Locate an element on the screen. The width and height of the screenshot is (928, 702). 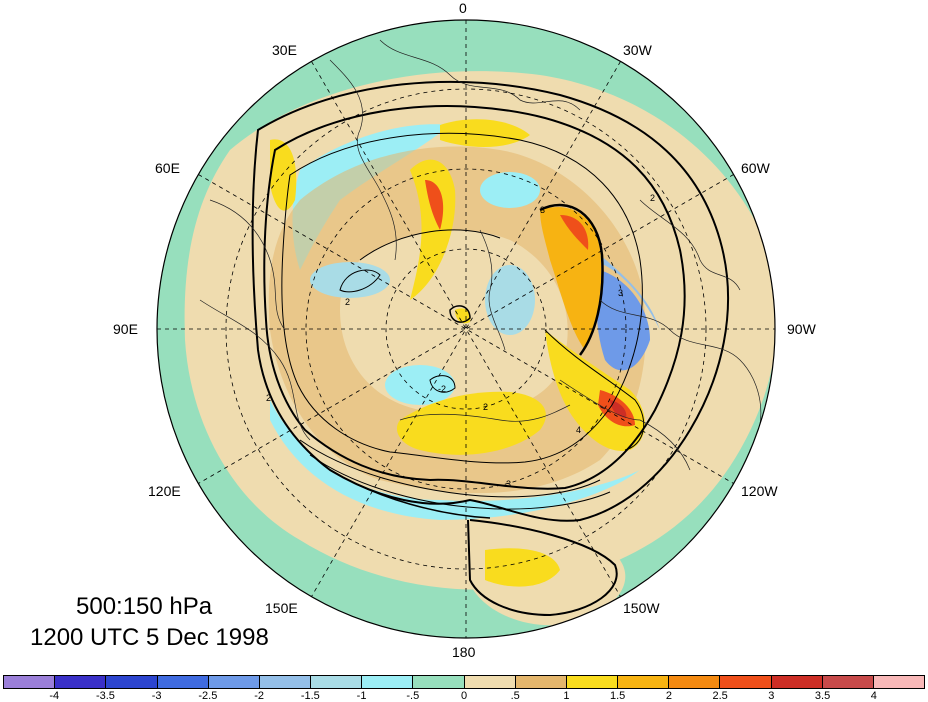
level-text: 500:150 hPa is located at coordinates (144, 606).